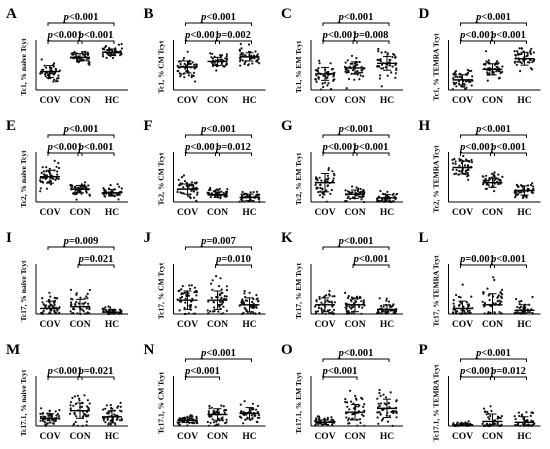  Describe the element at coordinates (23, 402) in the screenshot. I see `y-axis-label: Tc17.1, % naive Tcyt` at that location.